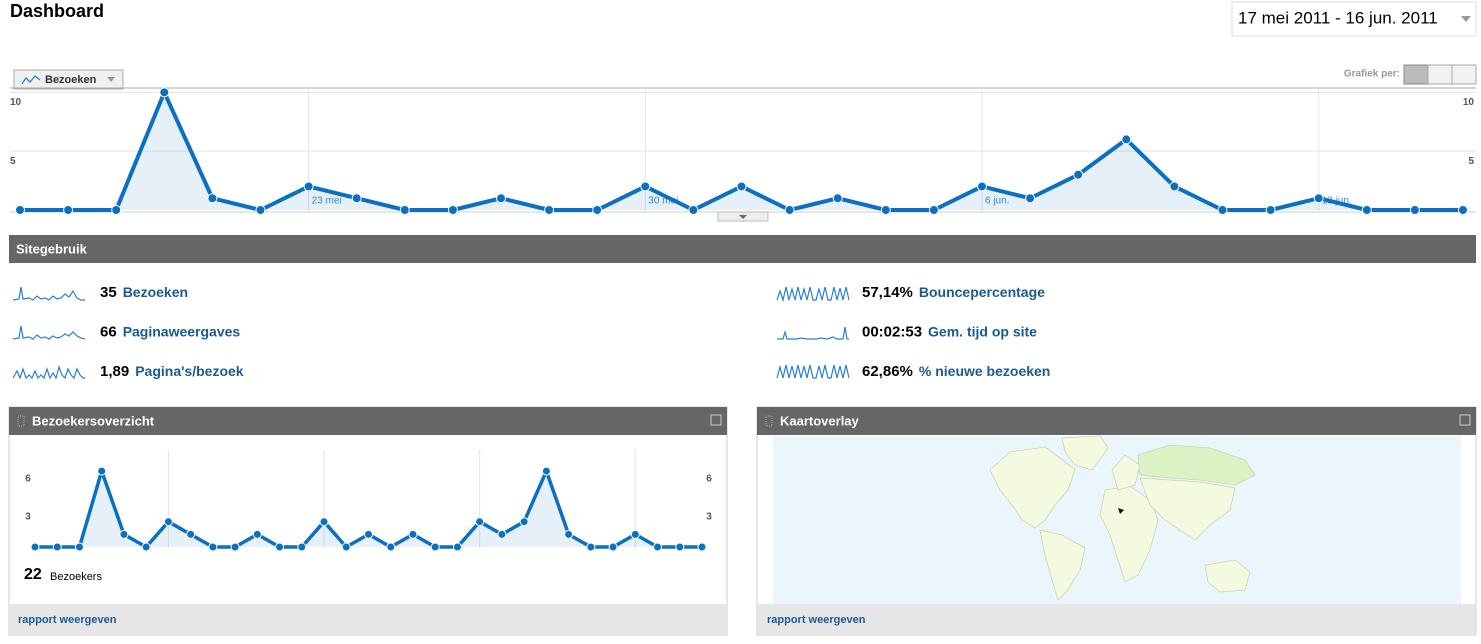 This screenshot has width=1481, height=644. Describe the element at coordinates (111, 79) in the screenshot. I see `tab-arrow` at that location.